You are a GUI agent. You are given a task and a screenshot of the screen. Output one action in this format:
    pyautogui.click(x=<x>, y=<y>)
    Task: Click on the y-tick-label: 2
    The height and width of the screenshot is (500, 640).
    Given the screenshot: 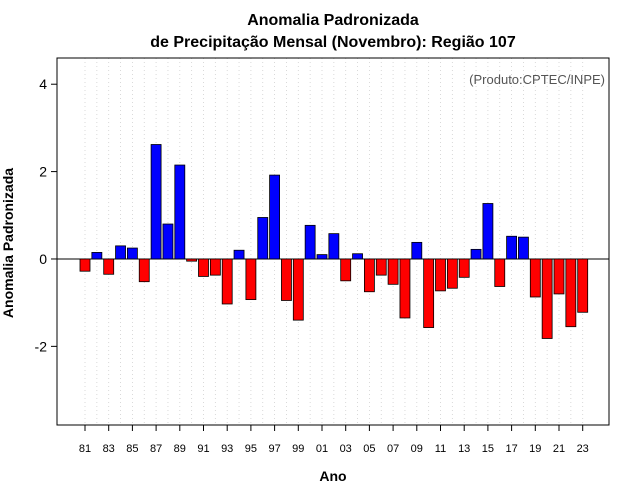 What is the action you would take?
    pyautogui.click(x=43, y=172)
    